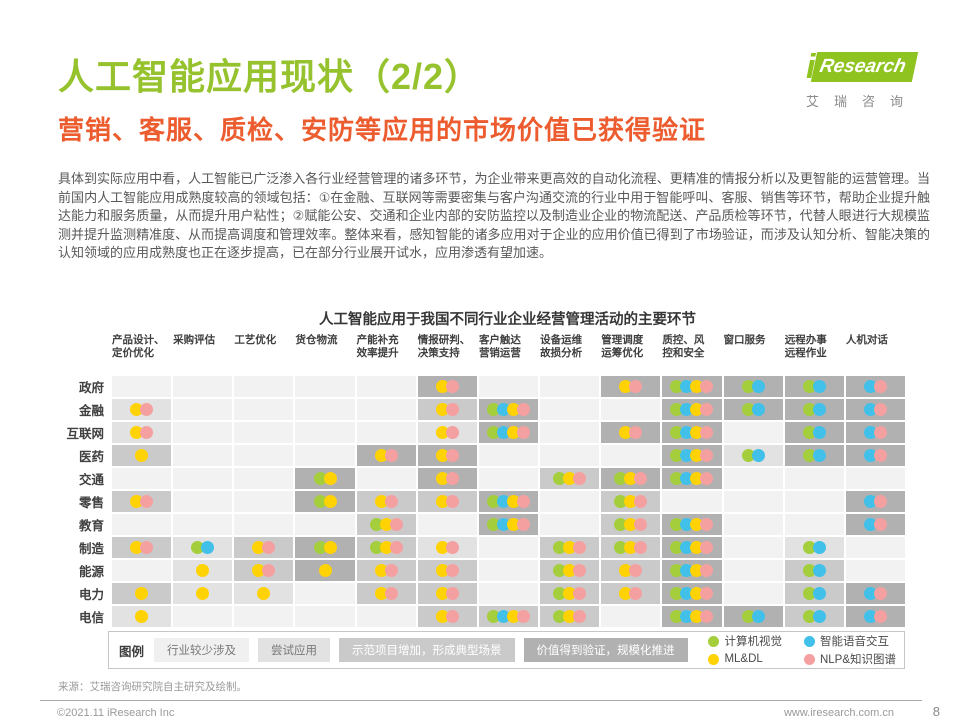 The width and height of the screenshot is (960, 720). I want to click on logo-i-icon: i, so click(811, 67).